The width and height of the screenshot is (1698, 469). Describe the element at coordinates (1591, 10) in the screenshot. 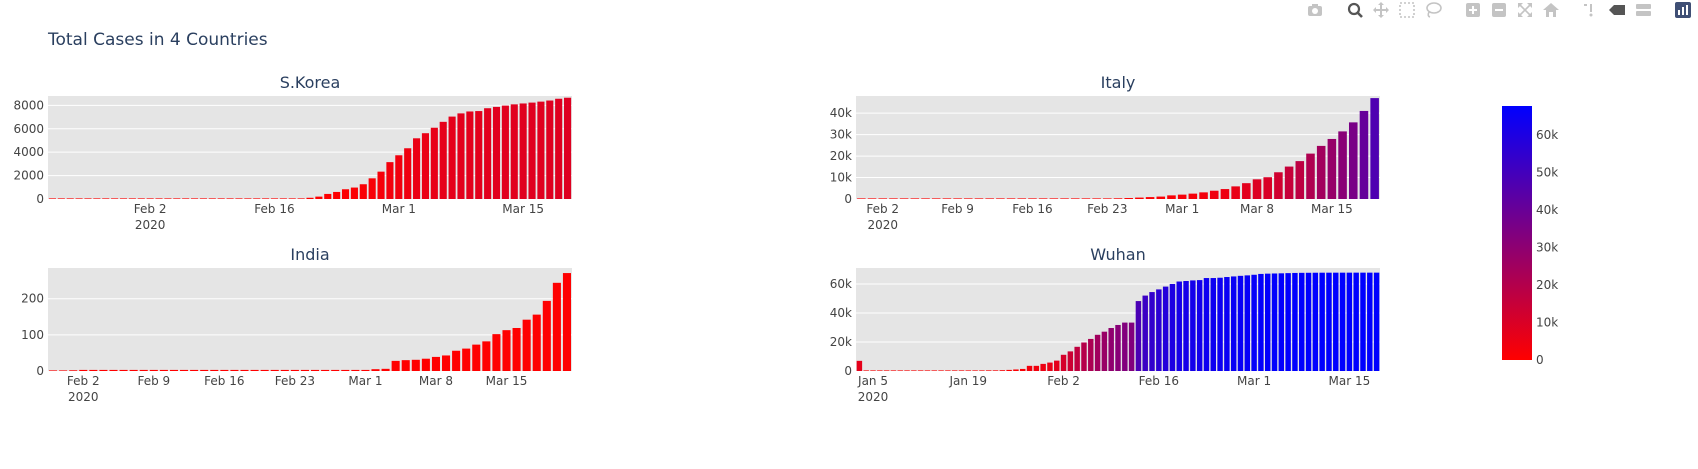

I see `spike-lines-icon` at that location.